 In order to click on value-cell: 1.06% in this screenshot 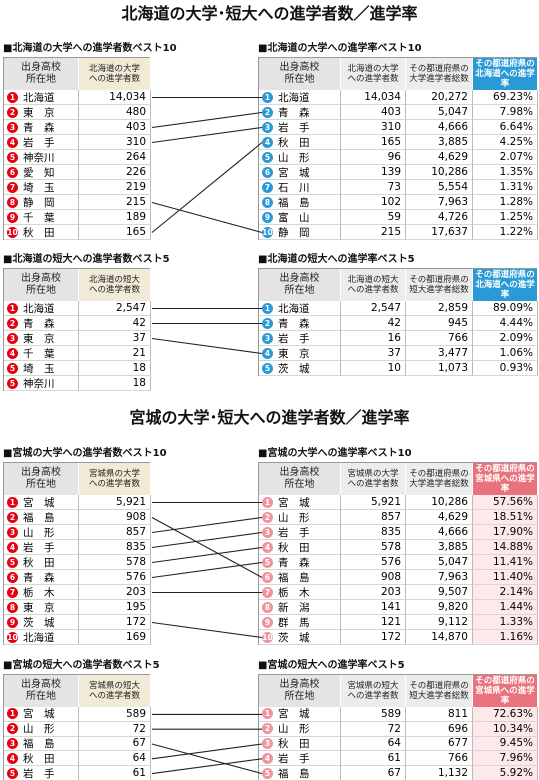, I will do `click(505, 353)`.